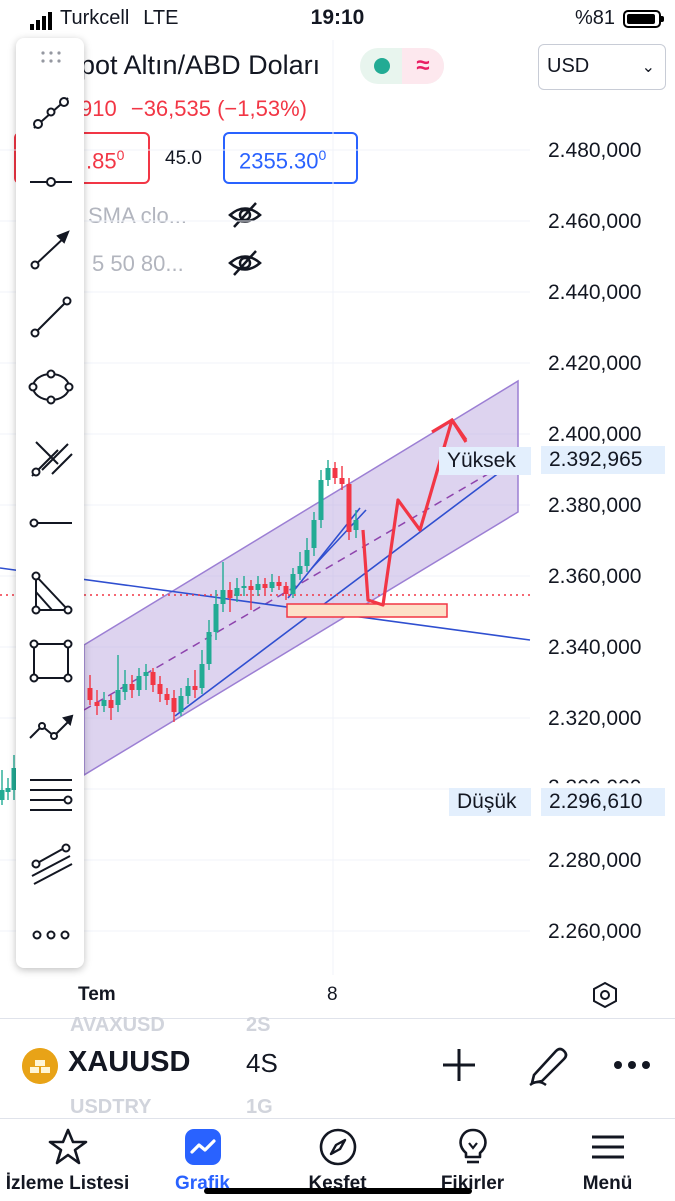  Describe the element at coordinates (594, 779) in the screenshot. I see `price-axis-label: 2.300,000` at that location.